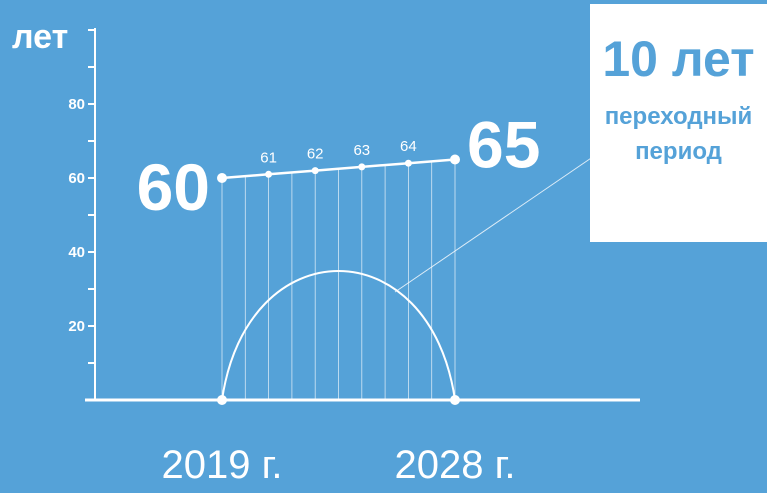  Describe the element at coordinates (455, 465) in the screenshot. I see `end-year-label: 2028 г.` at that location.